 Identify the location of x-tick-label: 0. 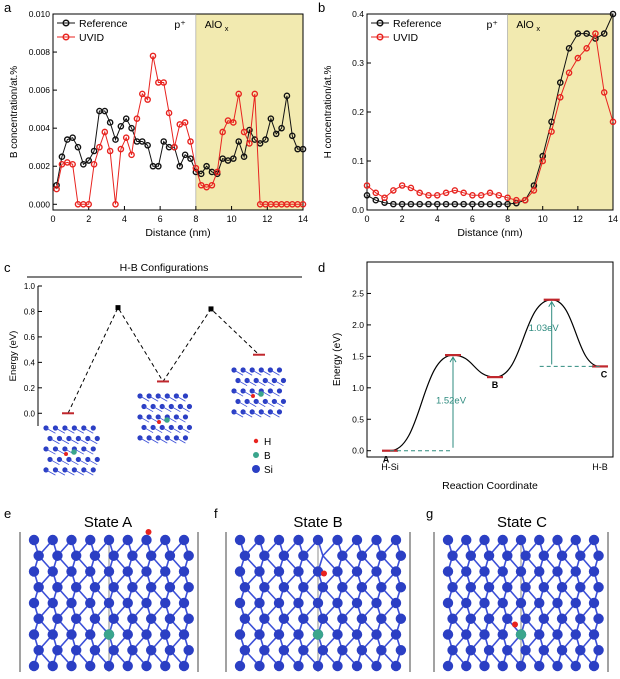
(52, 219).